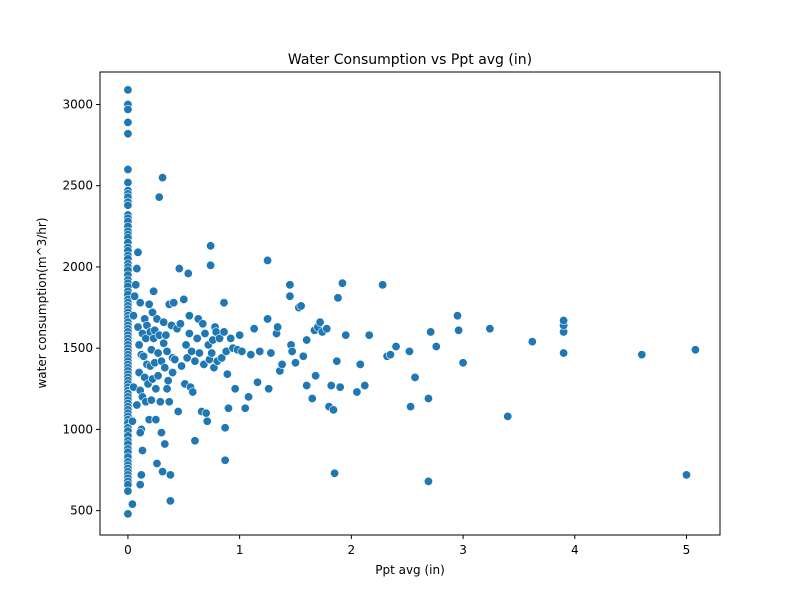 The image size is (800, 600). I want to click on y-tick-label: 2000, so click(77, 267).